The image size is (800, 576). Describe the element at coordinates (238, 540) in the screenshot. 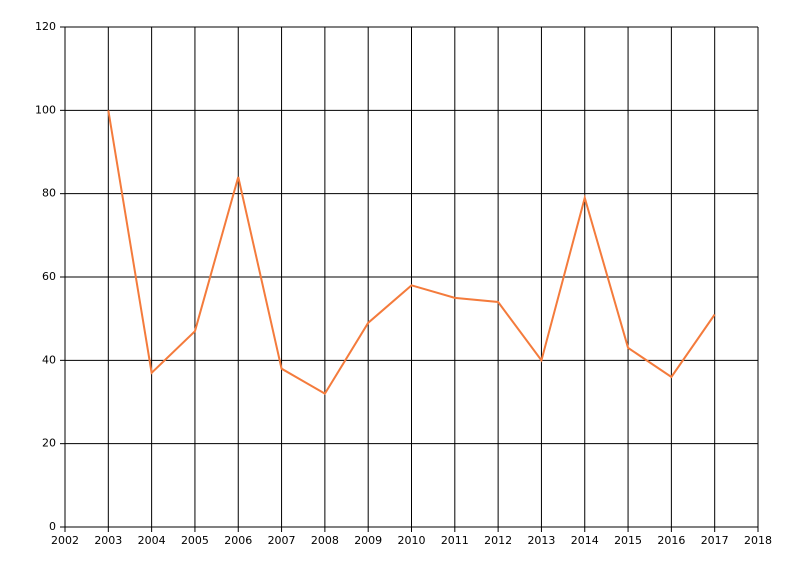

I see `x-tick-label: 2006` at that location.